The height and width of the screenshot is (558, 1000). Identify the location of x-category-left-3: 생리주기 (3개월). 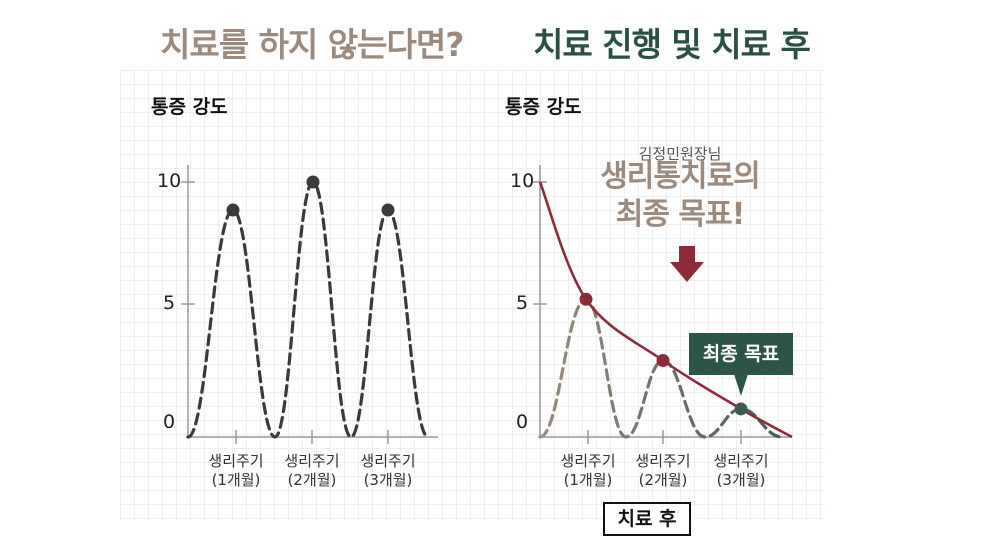
(388, 470).